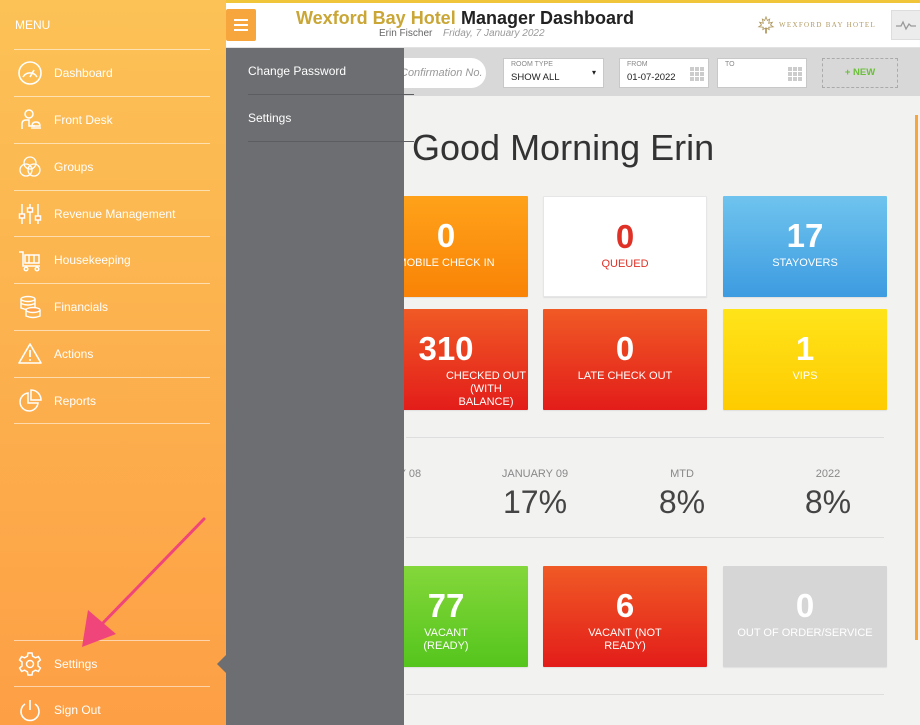 This screenshot has width=920, height=725. I want to click on hotel-name: Wexford Bay Hotel, so click(376, 18).